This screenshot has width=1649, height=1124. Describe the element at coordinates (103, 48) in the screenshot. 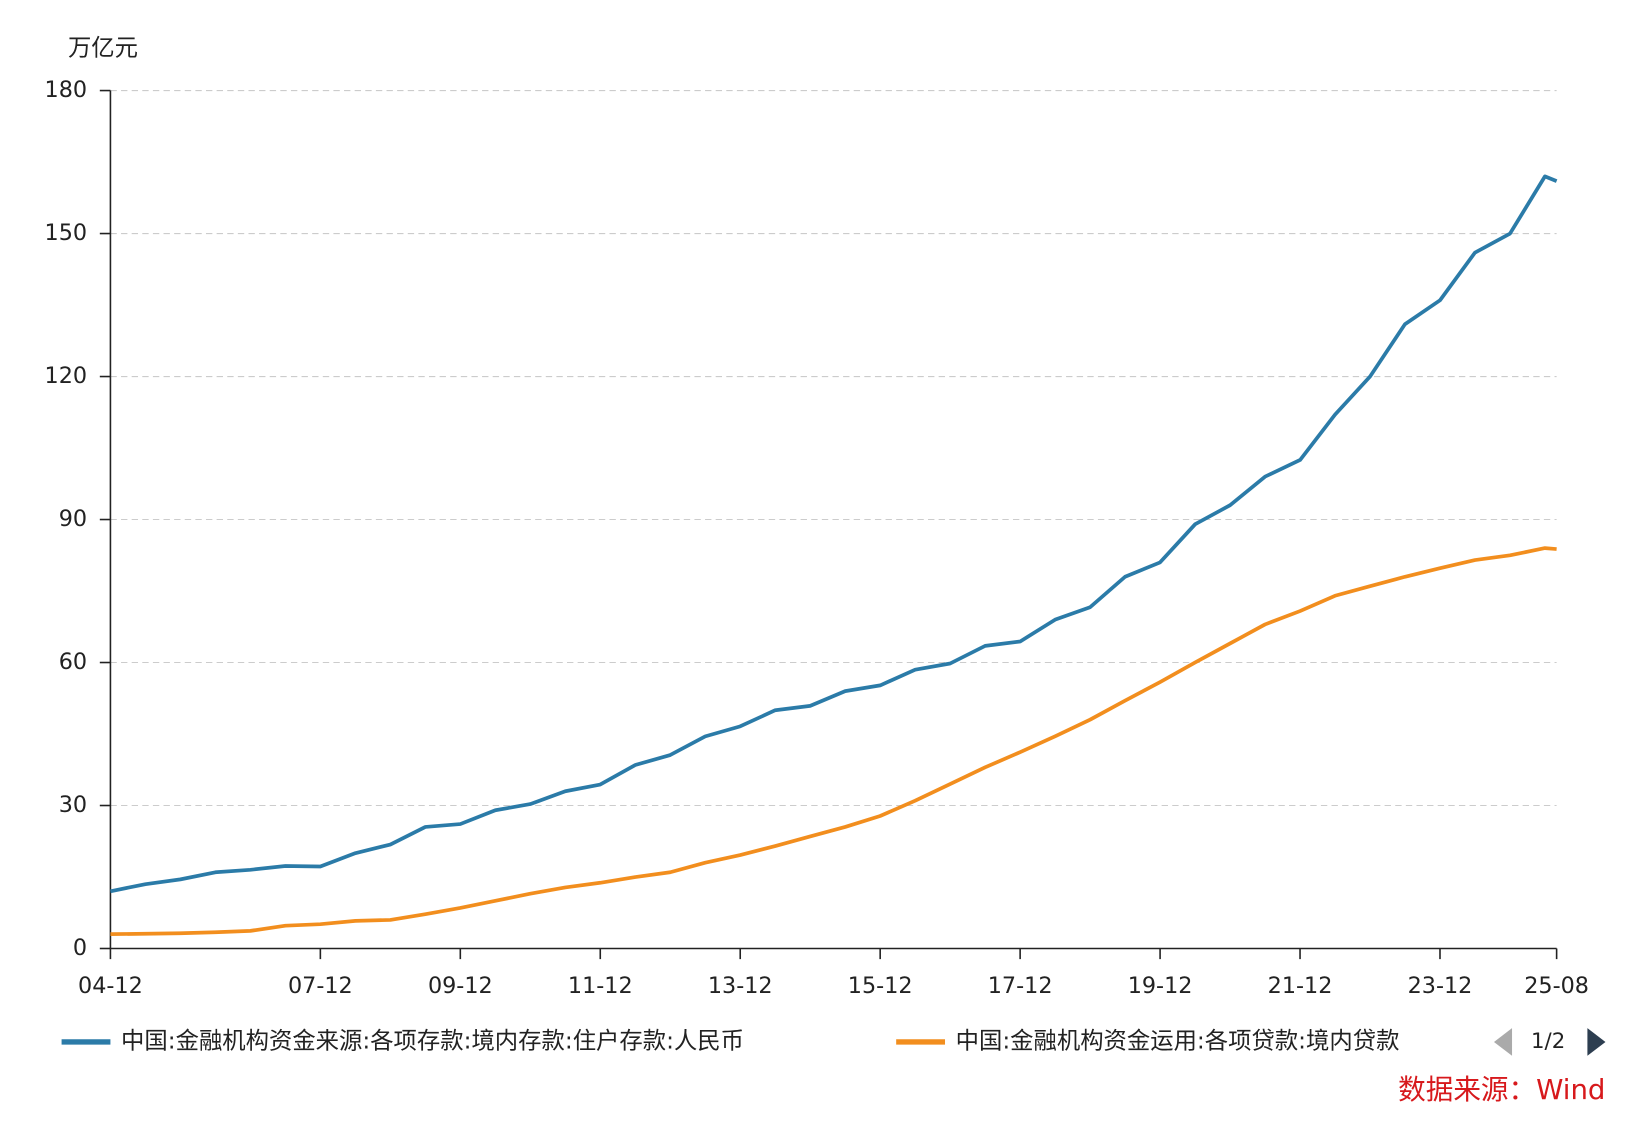

I see `y-unit: 万亿元` at that location.